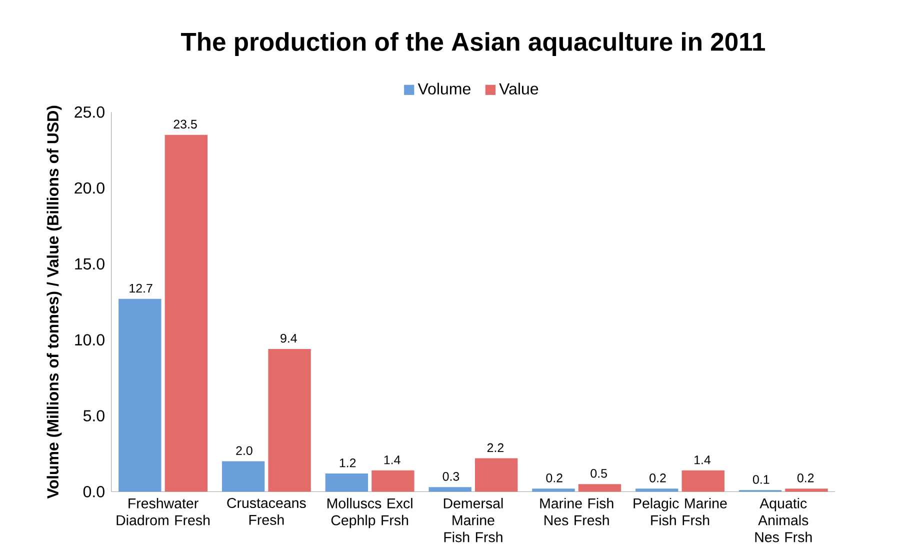  What do you see at coordinates (89, 188) in the screenshot?
I see `y-tick-label: 20.0` at bounding box center [89, 188].